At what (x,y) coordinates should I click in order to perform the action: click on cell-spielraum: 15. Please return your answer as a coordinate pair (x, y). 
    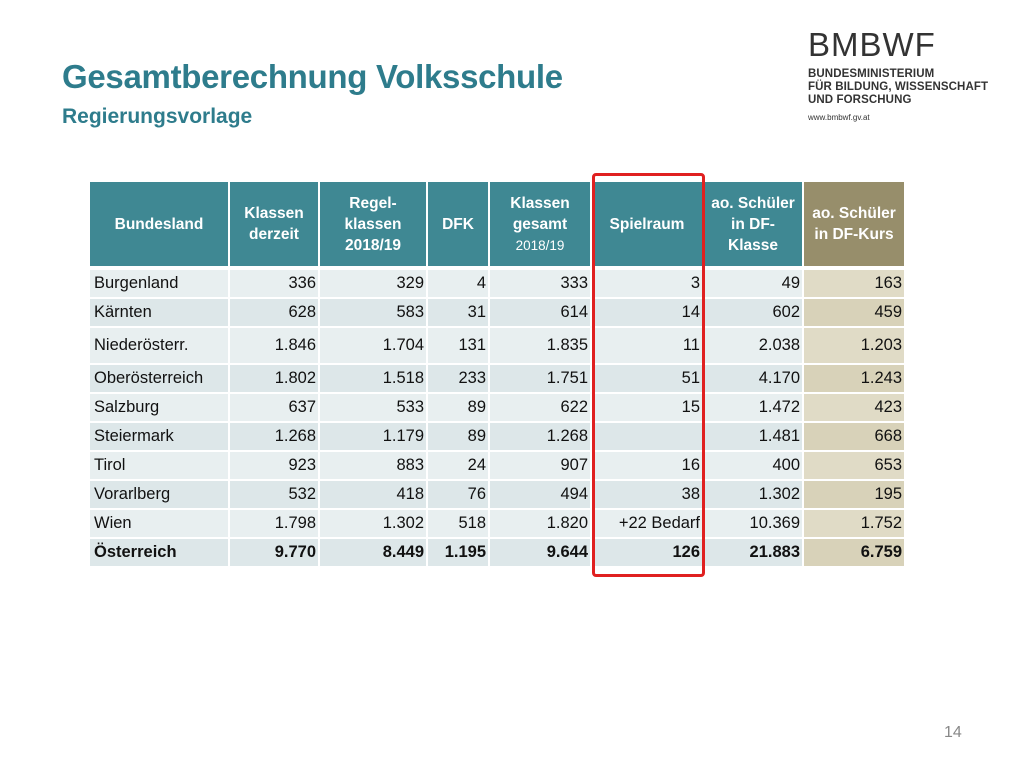
    Looking at the image, I should click on (647, 407).